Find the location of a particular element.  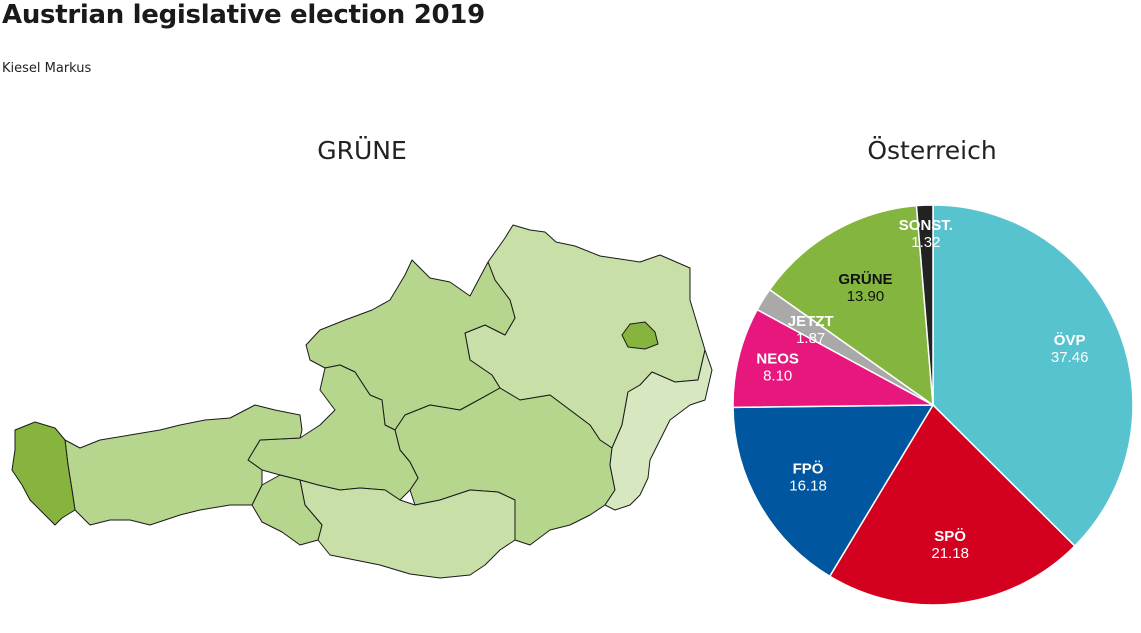

pie-slice-grne is located at coordinates (851, 305).